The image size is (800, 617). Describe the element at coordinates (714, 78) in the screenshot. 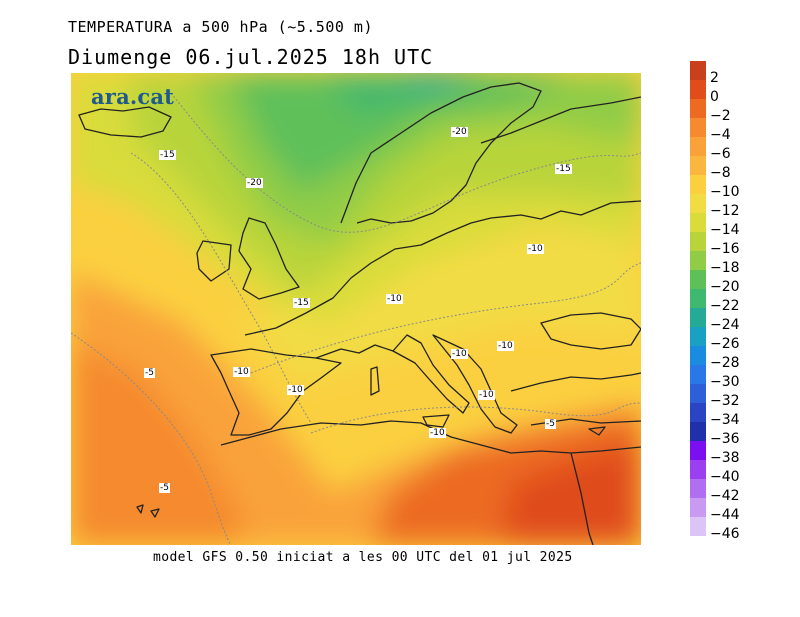

I see `legend-label: 2` at that location.